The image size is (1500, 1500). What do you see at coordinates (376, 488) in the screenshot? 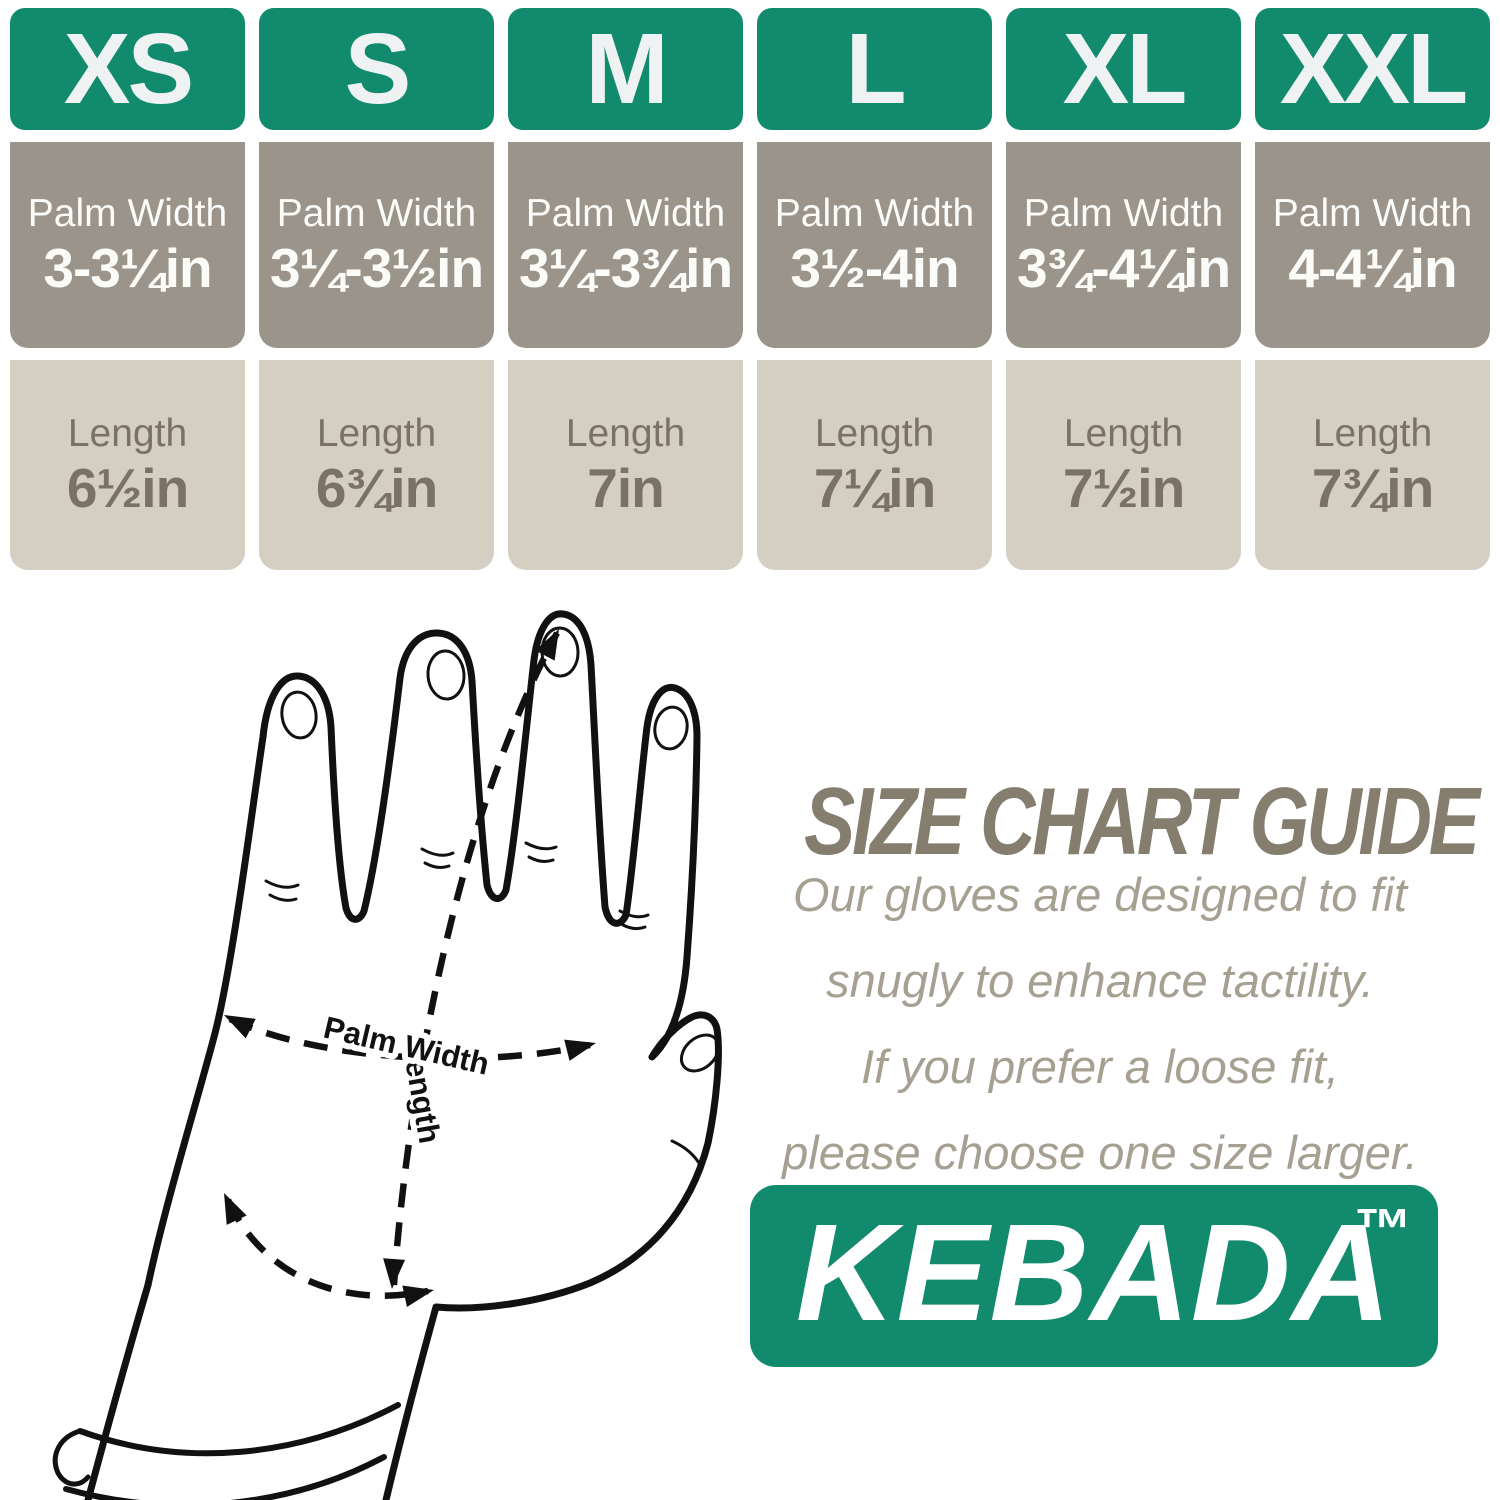
I see `length-value: 6¾in` at bounding box center [376, 488].